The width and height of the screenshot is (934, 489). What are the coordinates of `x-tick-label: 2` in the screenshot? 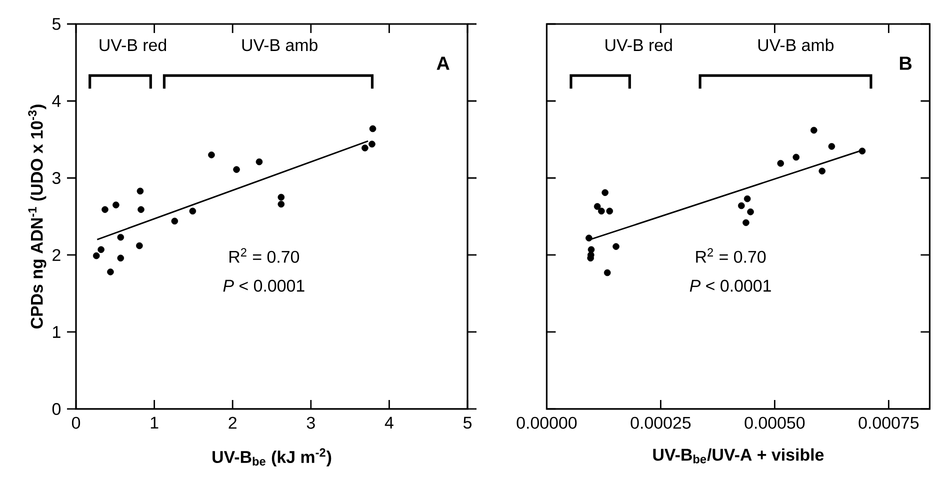 It's located at (232, 422).